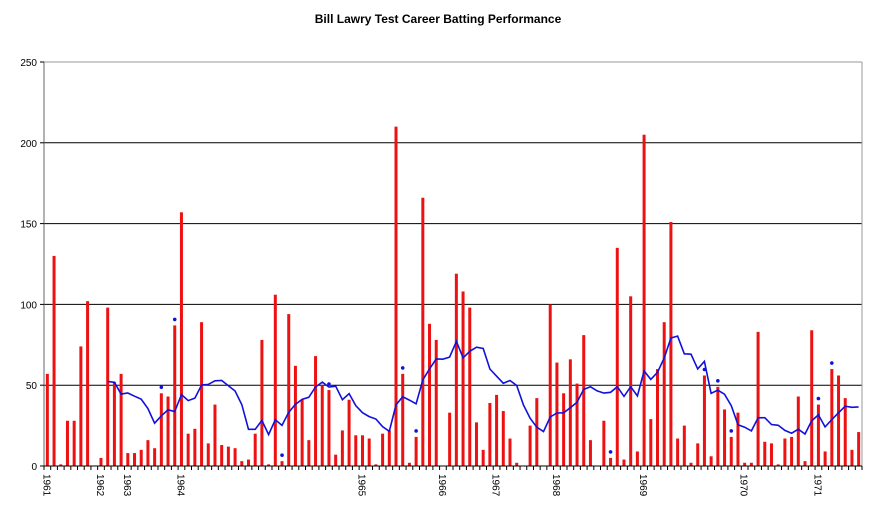  What do you see at coordinates (361, 485) in the screenshot?
I see `year-label: 1965` at bounding box center [361, 485].